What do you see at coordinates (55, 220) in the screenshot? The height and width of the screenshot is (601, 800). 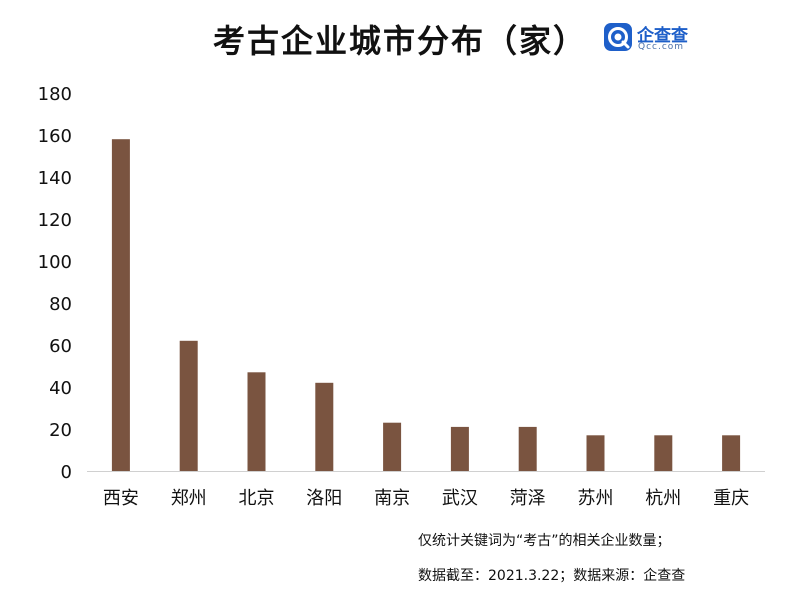 I see `y-tick-label: 120` at bounding box center [55, 220].